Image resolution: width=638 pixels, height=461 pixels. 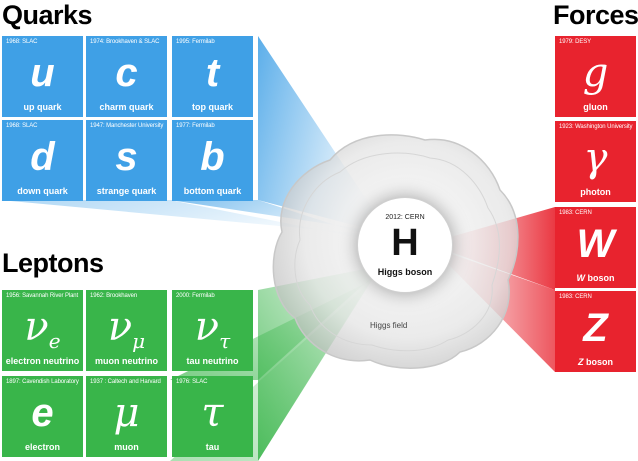 What do you see at coordinates (595, 244) in the screenshot?
I see `particle-symbol: W` at bounding box center [595, 244].